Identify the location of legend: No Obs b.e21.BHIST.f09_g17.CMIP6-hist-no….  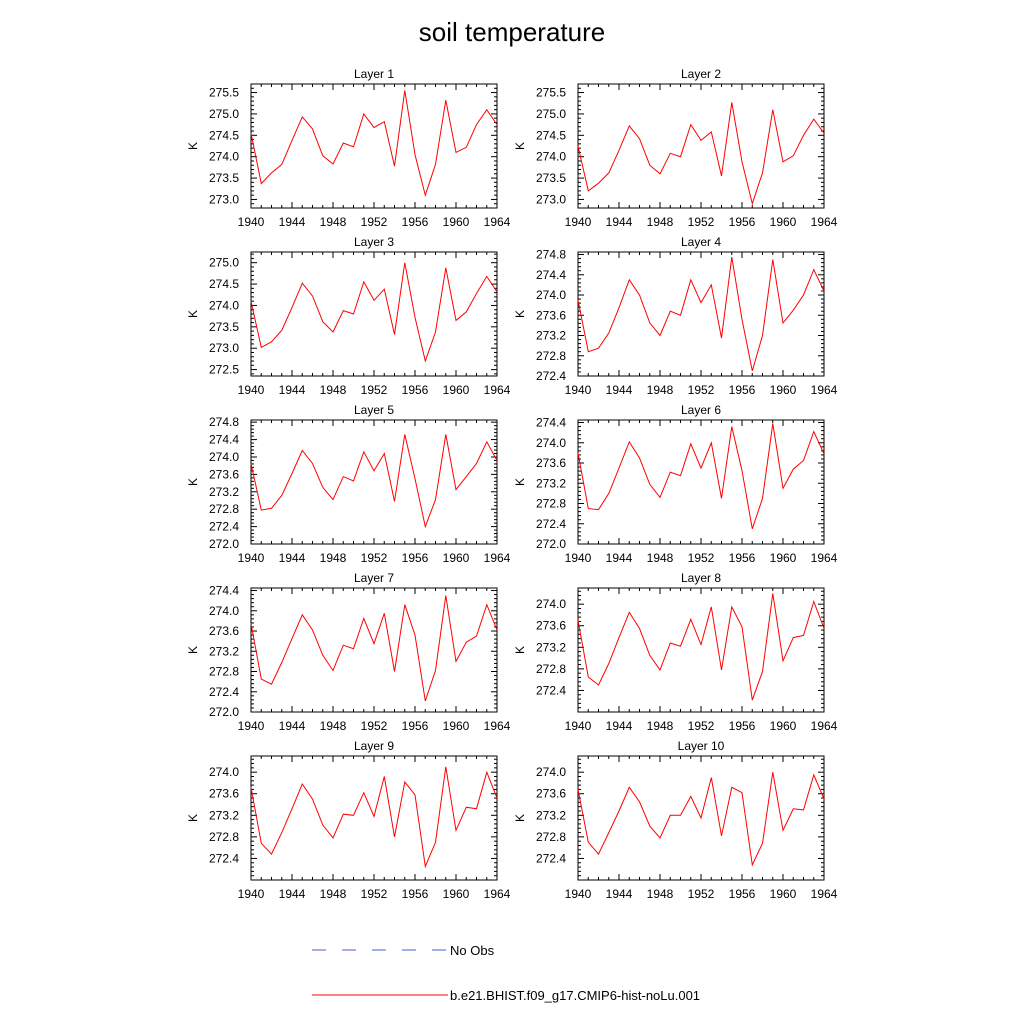
(506, 973).